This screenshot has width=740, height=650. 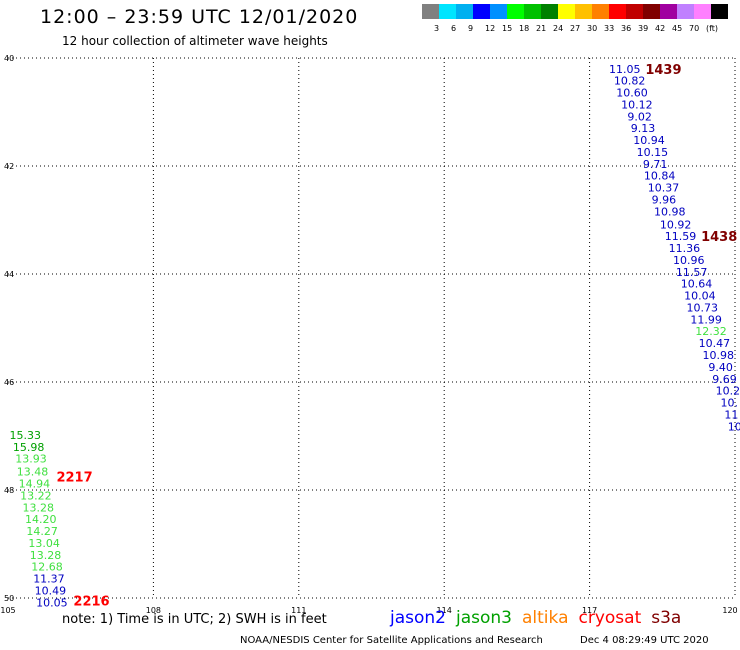 What do you see at coordinates (689, 260) in the screenshot?
I see `swh-value: 10.96` at bounding box center [689, 260].